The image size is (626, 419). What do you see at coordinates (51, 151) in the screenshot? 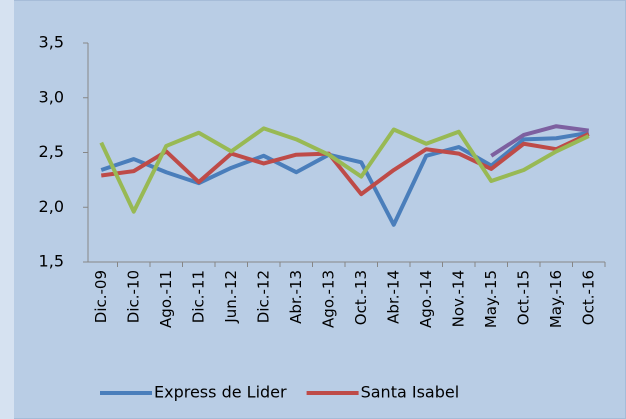
I see `y-tick-label: 2,5` at bounding box center [51, 151].